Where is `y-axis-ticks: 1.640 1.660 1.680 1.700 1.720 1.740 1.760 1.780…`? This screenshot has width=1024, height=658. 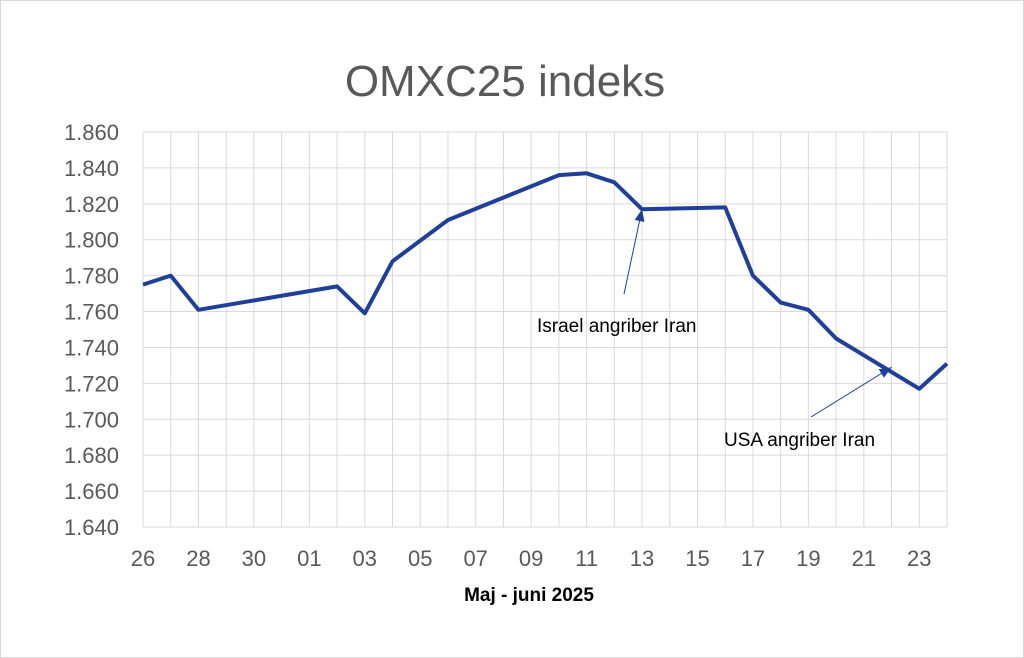
y-axis-ticks: 1.640 1.660 1.680 1.700 1.720 1.740 1.760 1.780… is located at coordinates (91, 330).